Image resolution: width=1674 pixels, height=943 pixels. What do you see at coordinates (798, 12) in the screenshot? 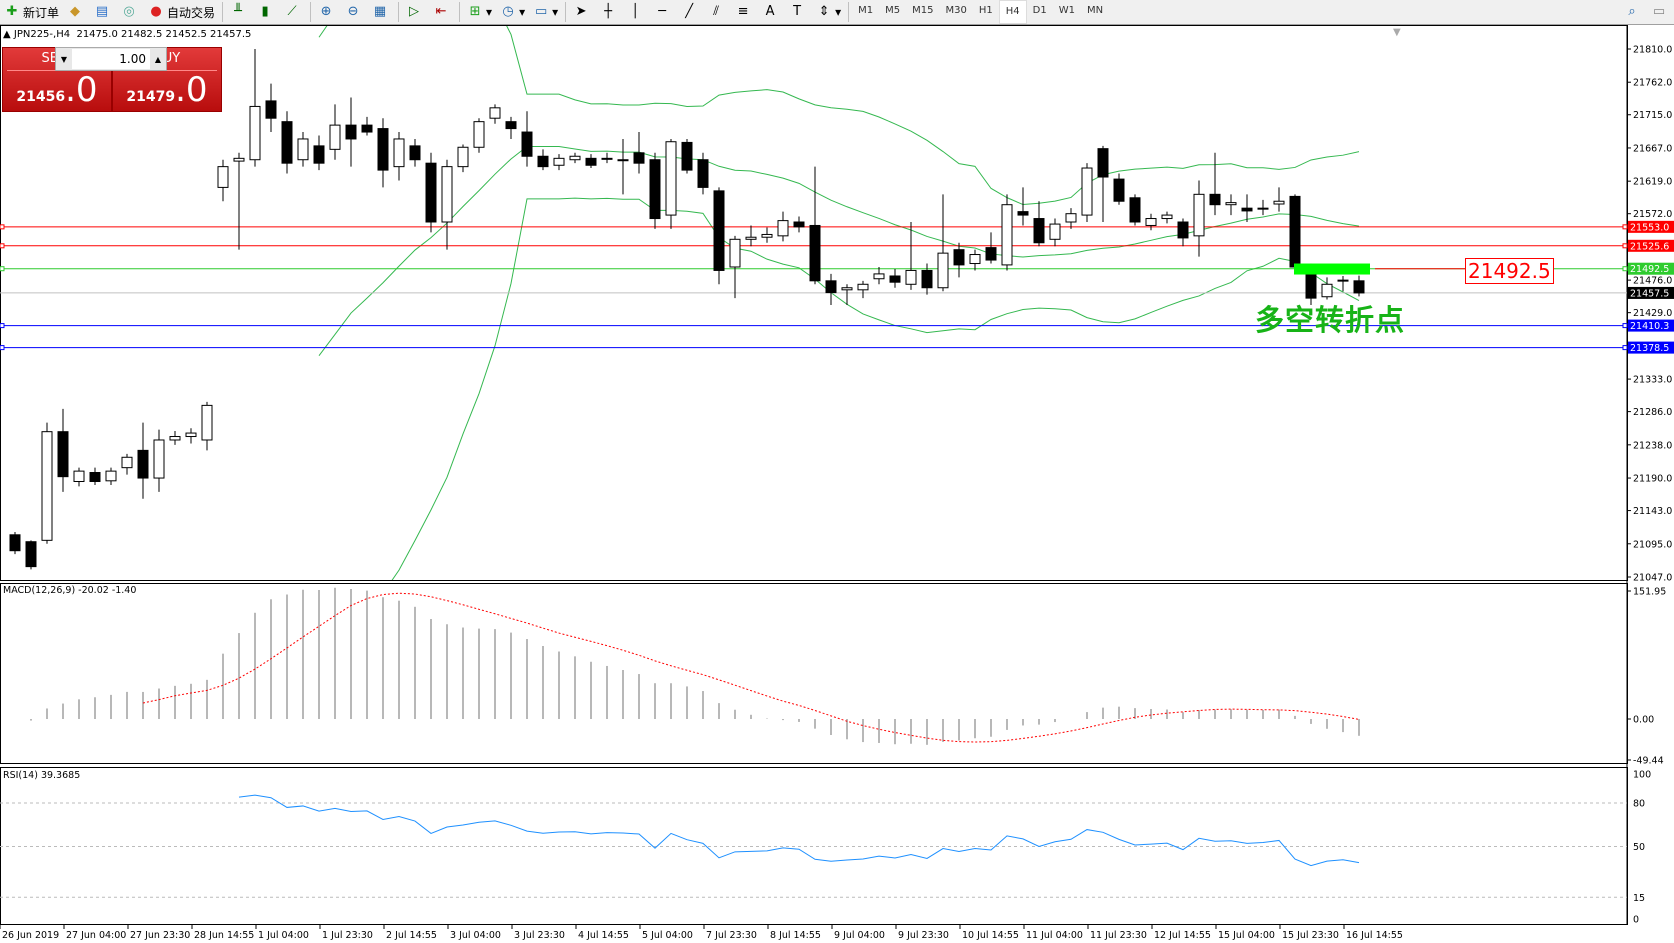
I see `text-label-button: T` at bounding box center [798, 12].